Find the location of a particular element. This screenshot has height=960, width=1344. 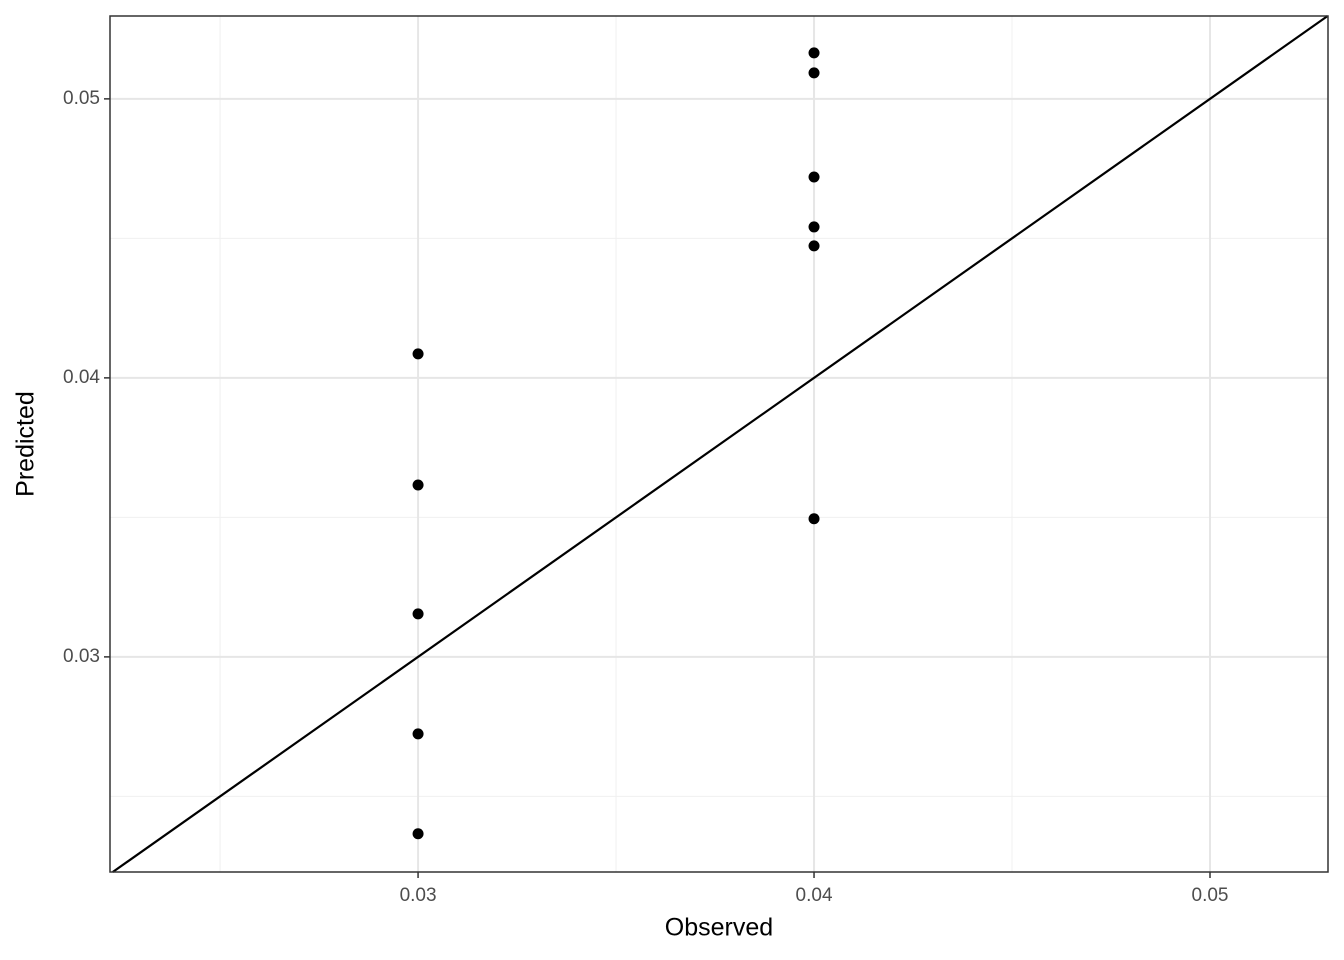

x-tick-label: 0.04 is located at coordinates (814, 895).